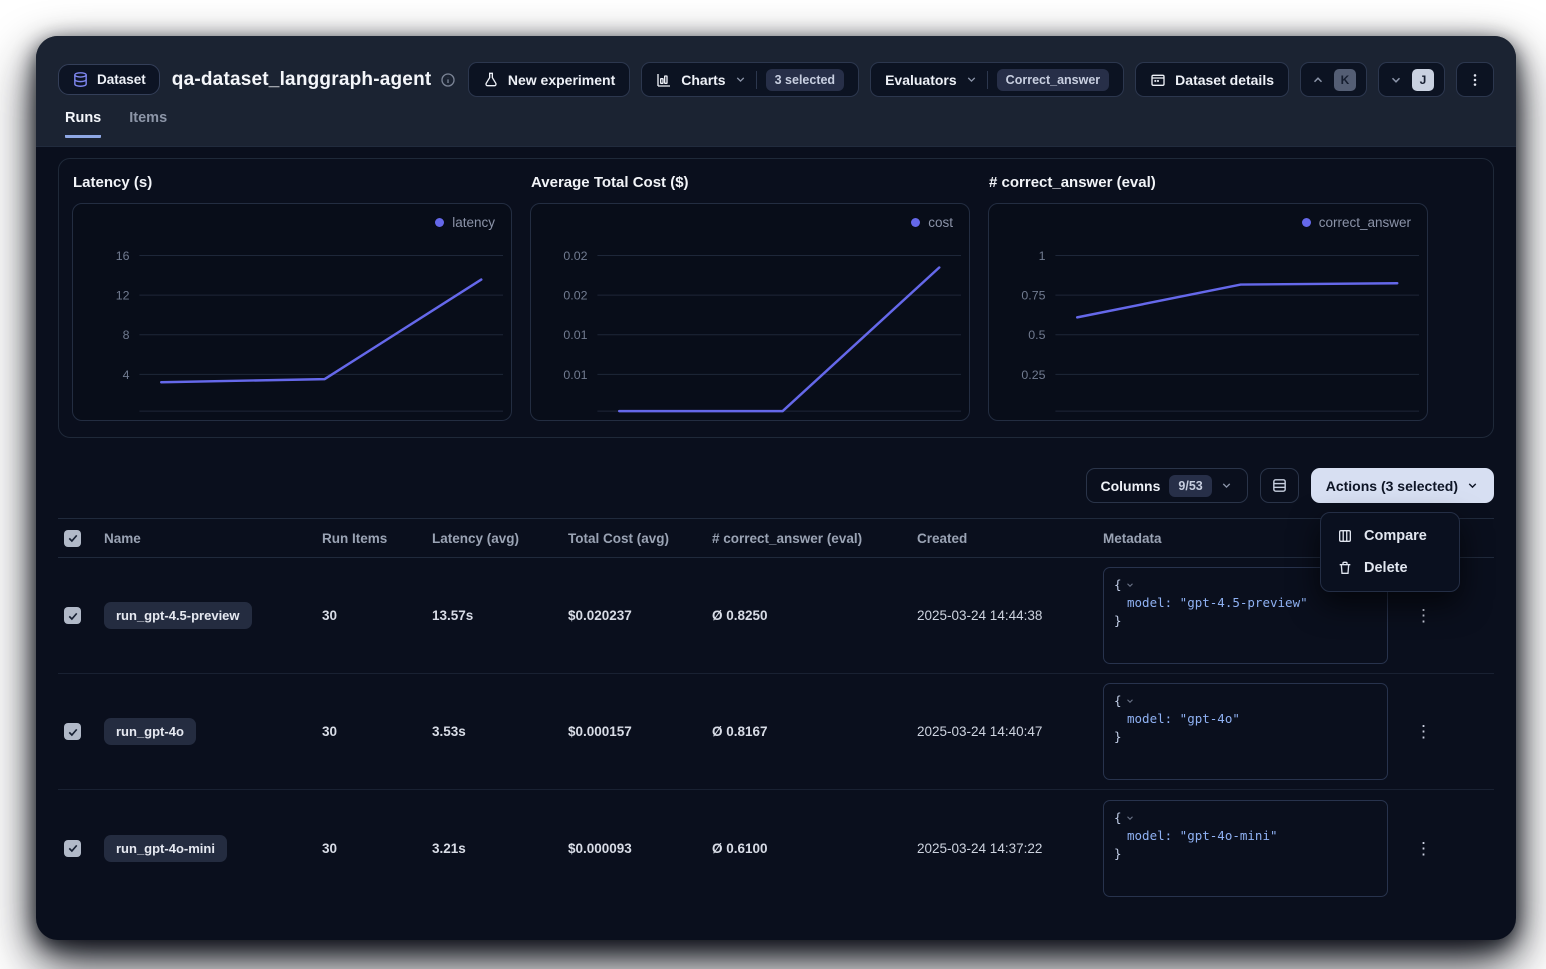 This screenshot has height=969, width=1546. Describe the element at coordinates (942, 538) in the screenshot. I see `column-header-created: Created` at that location.